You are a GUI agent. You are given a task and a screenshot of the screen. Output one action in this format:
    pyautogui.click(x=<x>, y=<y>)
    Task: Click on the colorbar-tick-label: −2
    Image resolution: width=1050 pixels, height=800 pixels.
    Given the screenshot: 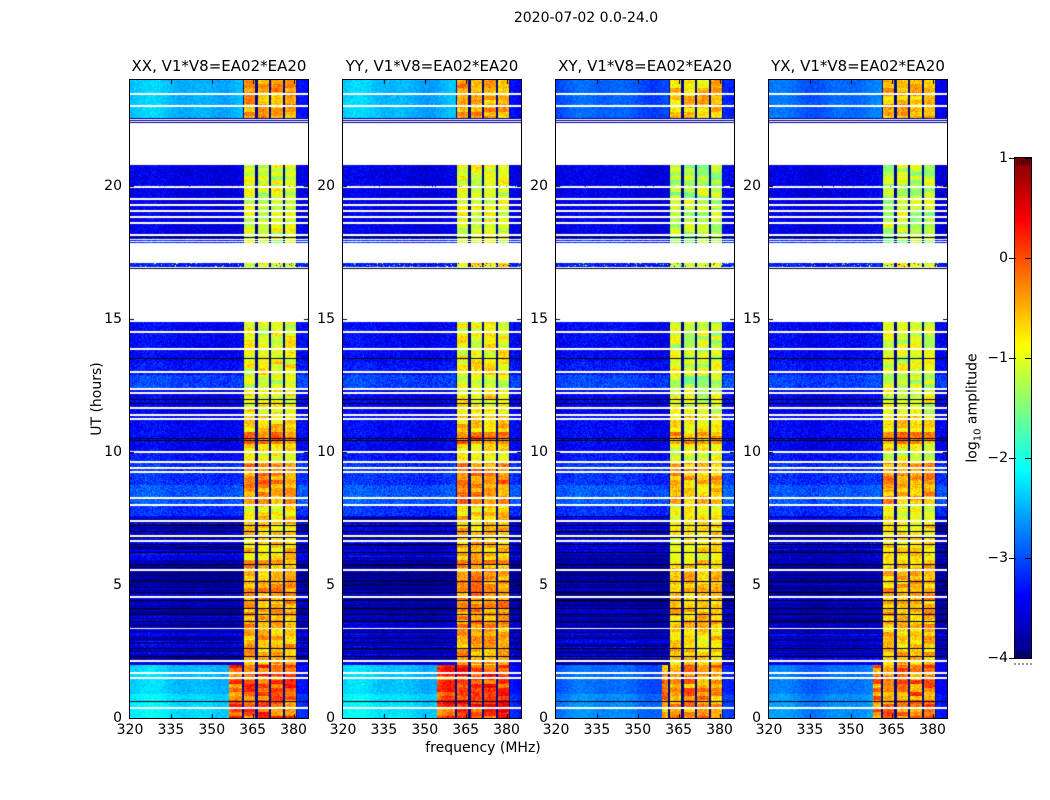 What is the action you would take?
    pyautogui.click(x=997, y=458)
    